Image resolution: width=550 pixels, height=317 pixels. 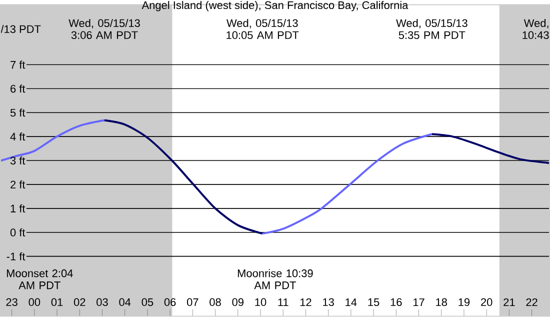 I want to click on x-tick-label: 11, so click(x=283, y=302).